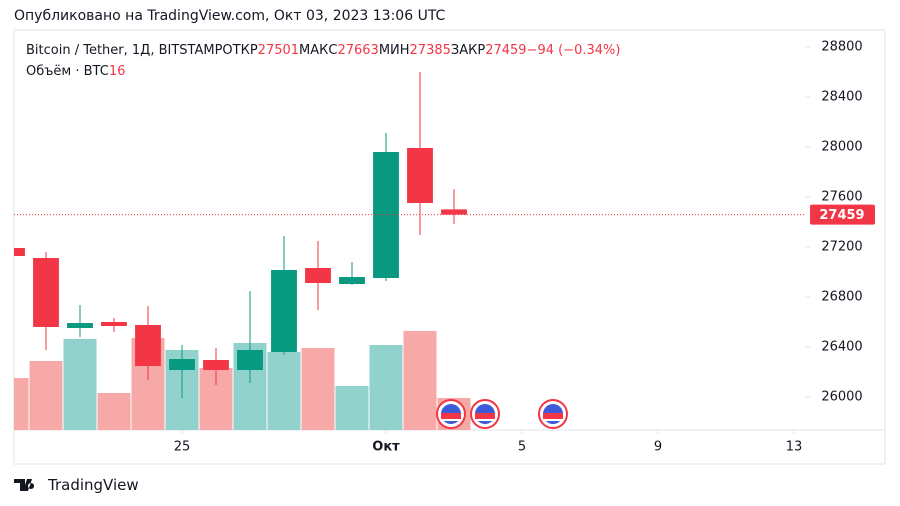 The width and height of the screenshot is (900, 506). What do you see at coordinates (841, 97) in the screenshot?
I see `y-tick-label: 28400` at bounding box center [841, 97].